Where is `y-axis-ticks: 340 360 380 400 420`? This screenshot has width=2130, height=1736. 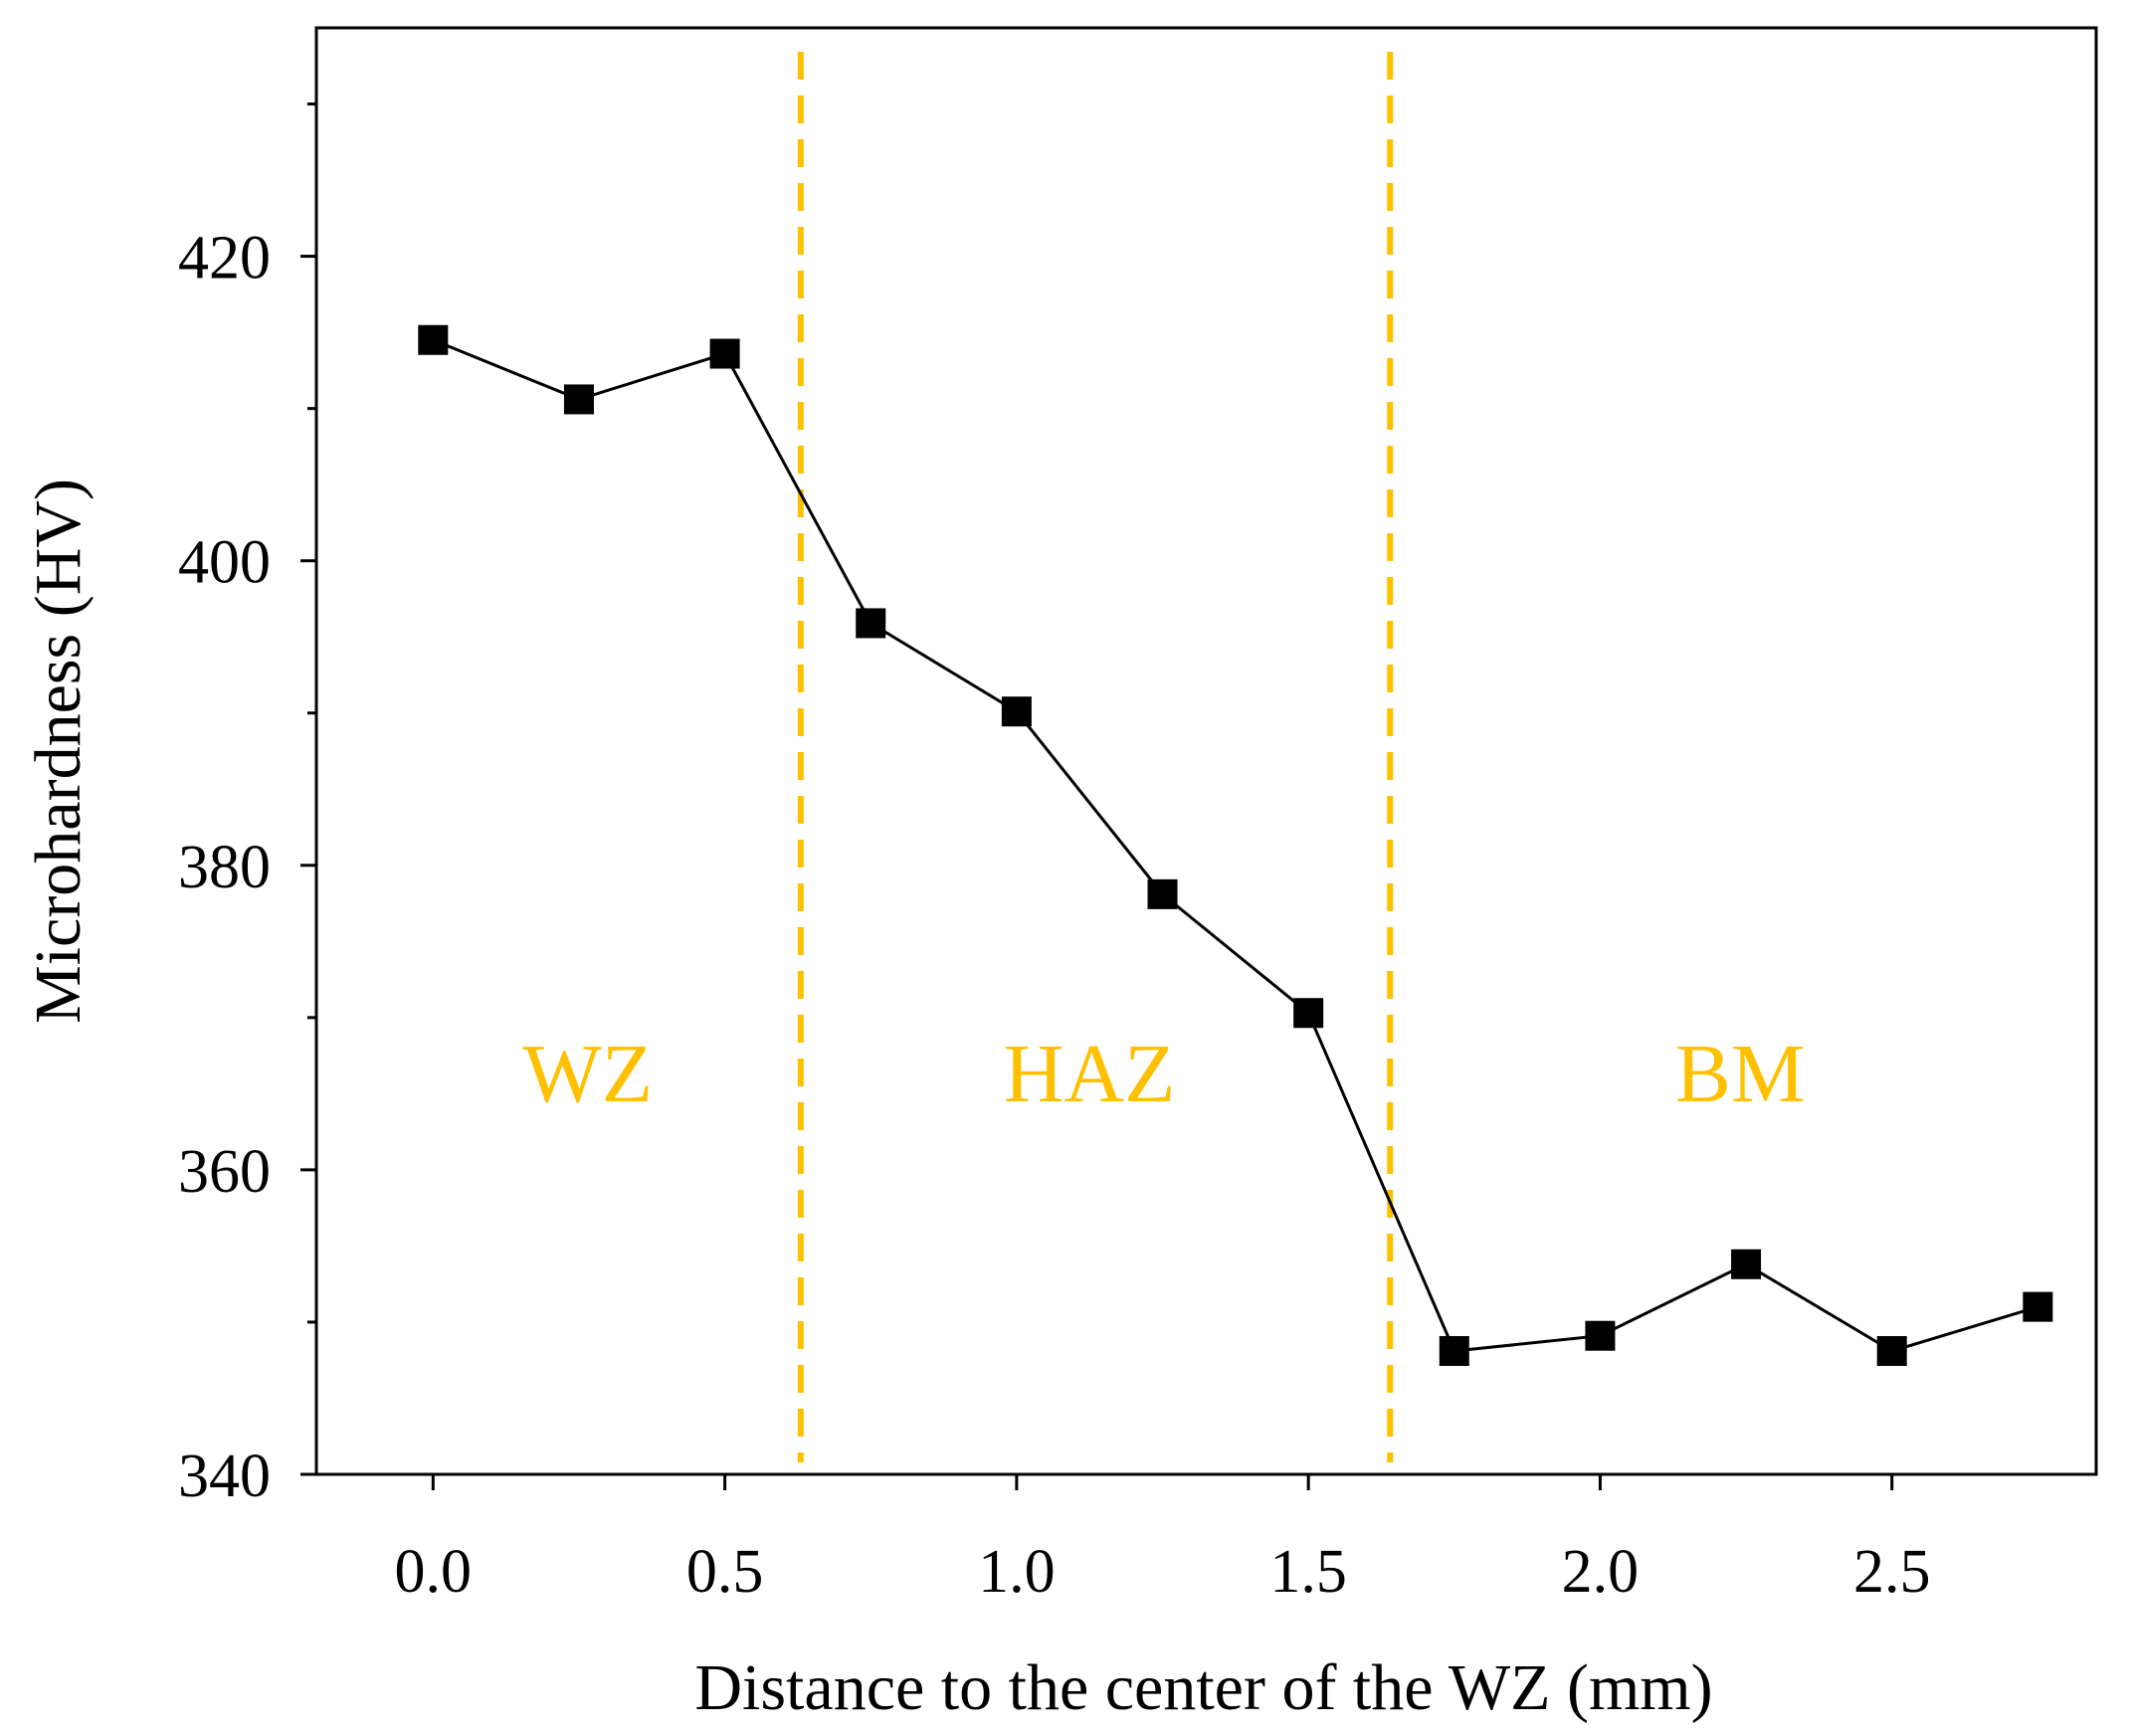 y-axis-ticks: 340 360 380 400 420 is located at coordinates (247, 806).